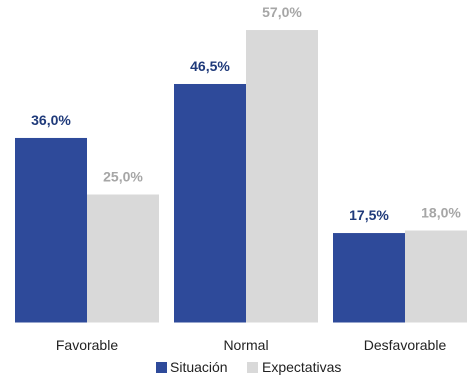  What do you see at coordinates (199, 367) in the screenshot?
I see `legend-label-situacion: Situación` at bounding box center [199, 367].